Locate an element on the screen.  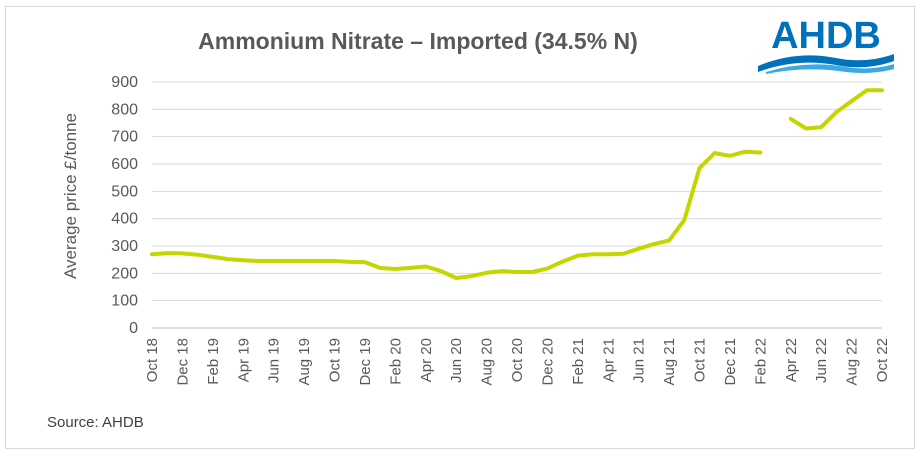
y-tick-label: 600 is located at coordinates (124, 164).